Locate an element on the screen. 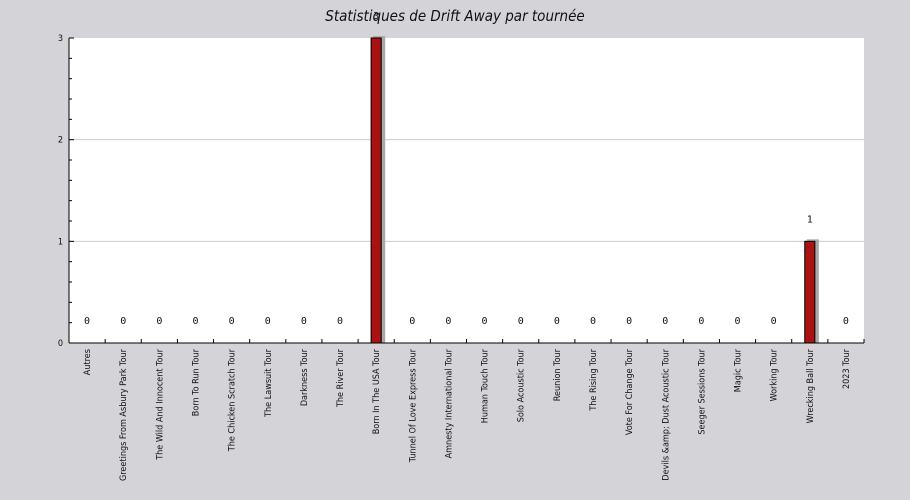 This screenshot has width=910, height=500. data-label: 1 is located at coordinates (810, 219).